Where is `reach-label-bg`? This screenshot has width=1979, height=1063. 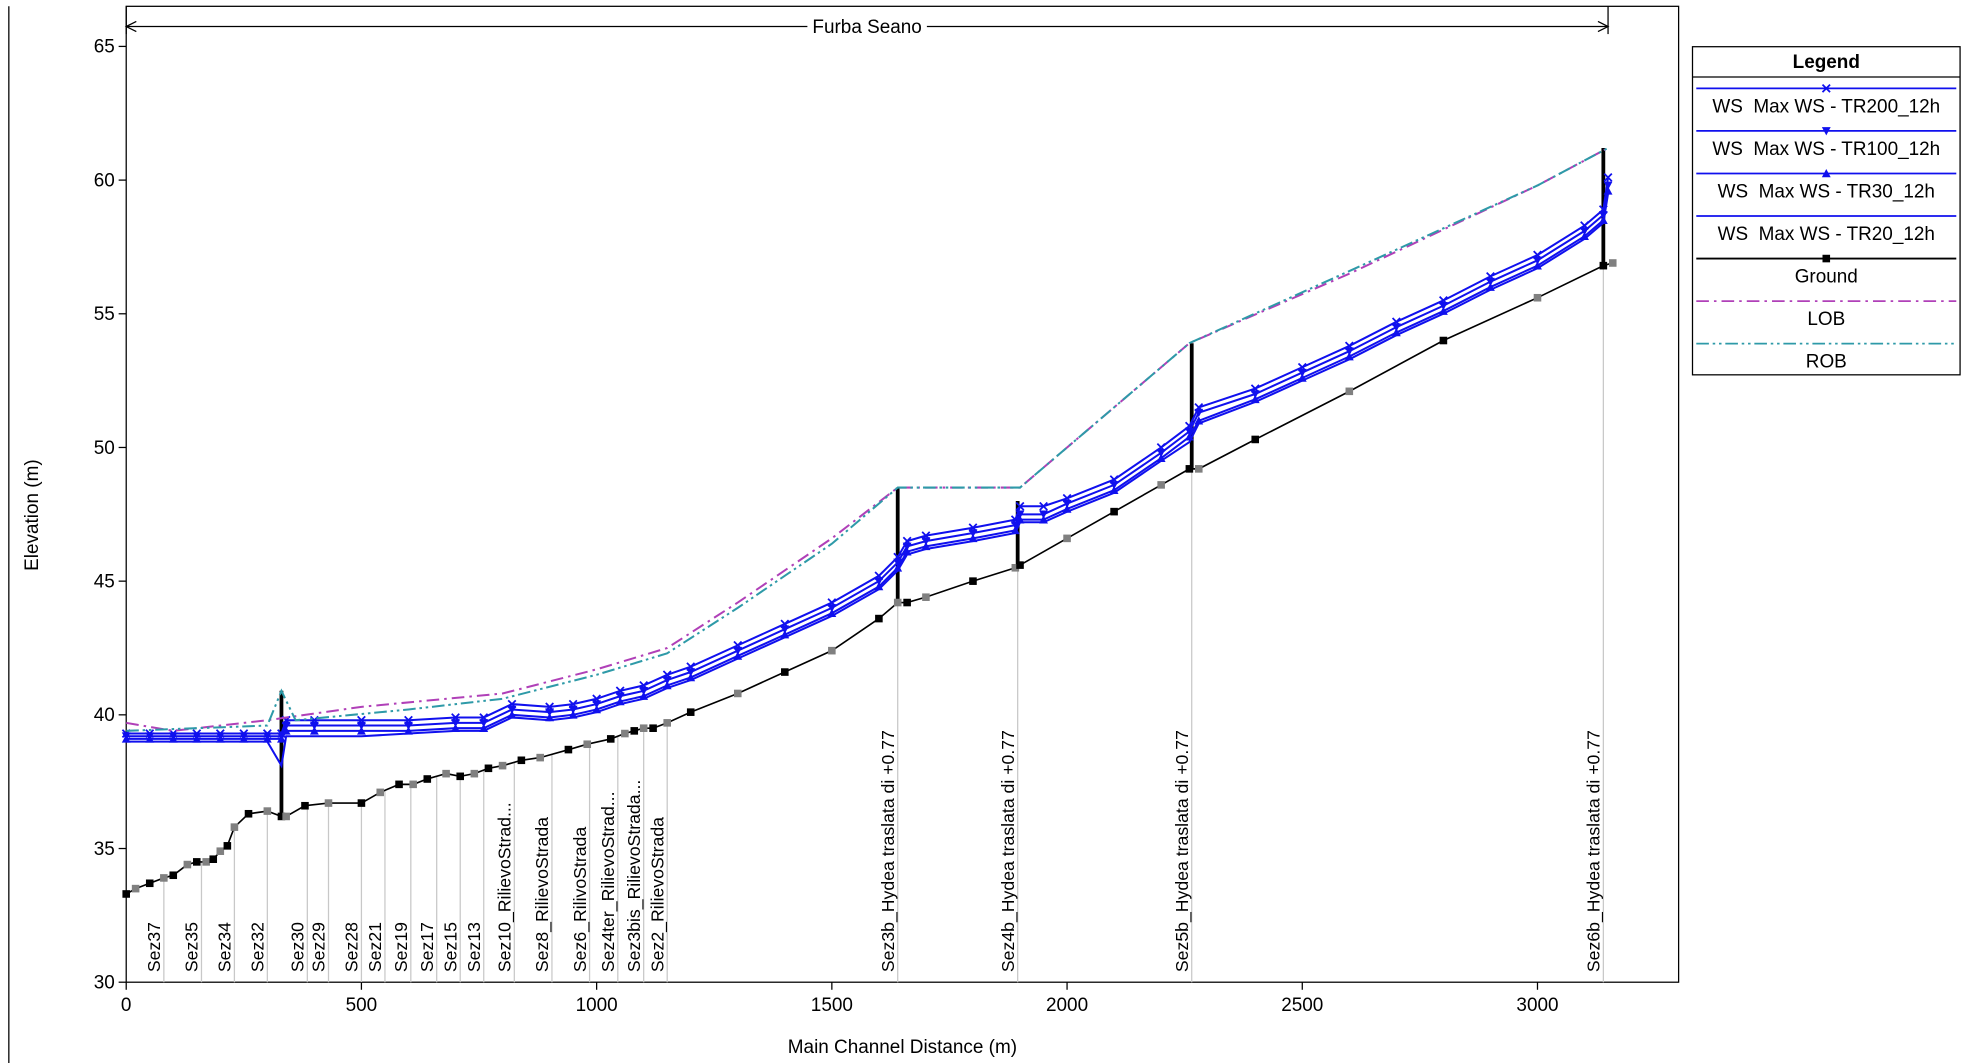 reach-label-bg is located at coordinates (867, 27).